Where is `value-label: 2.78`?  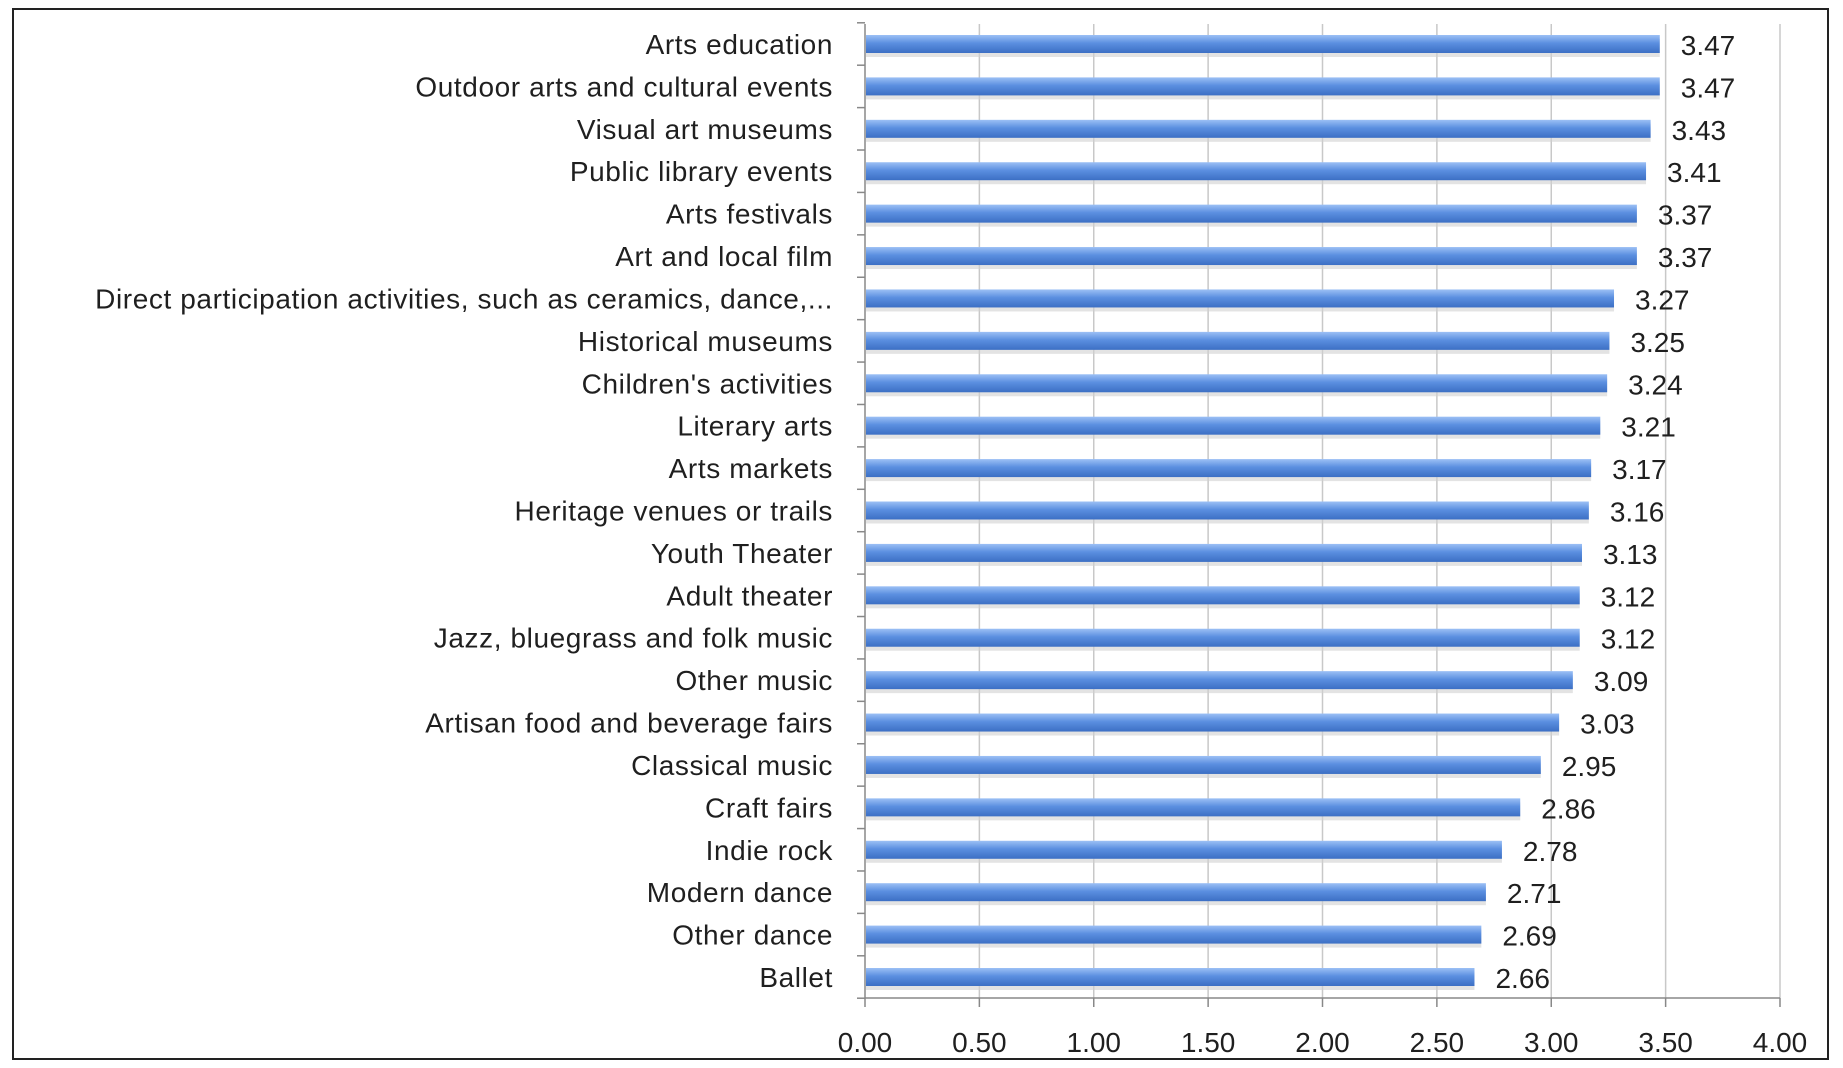 value-label: 2.78 is located at coordinates (1550, 851).